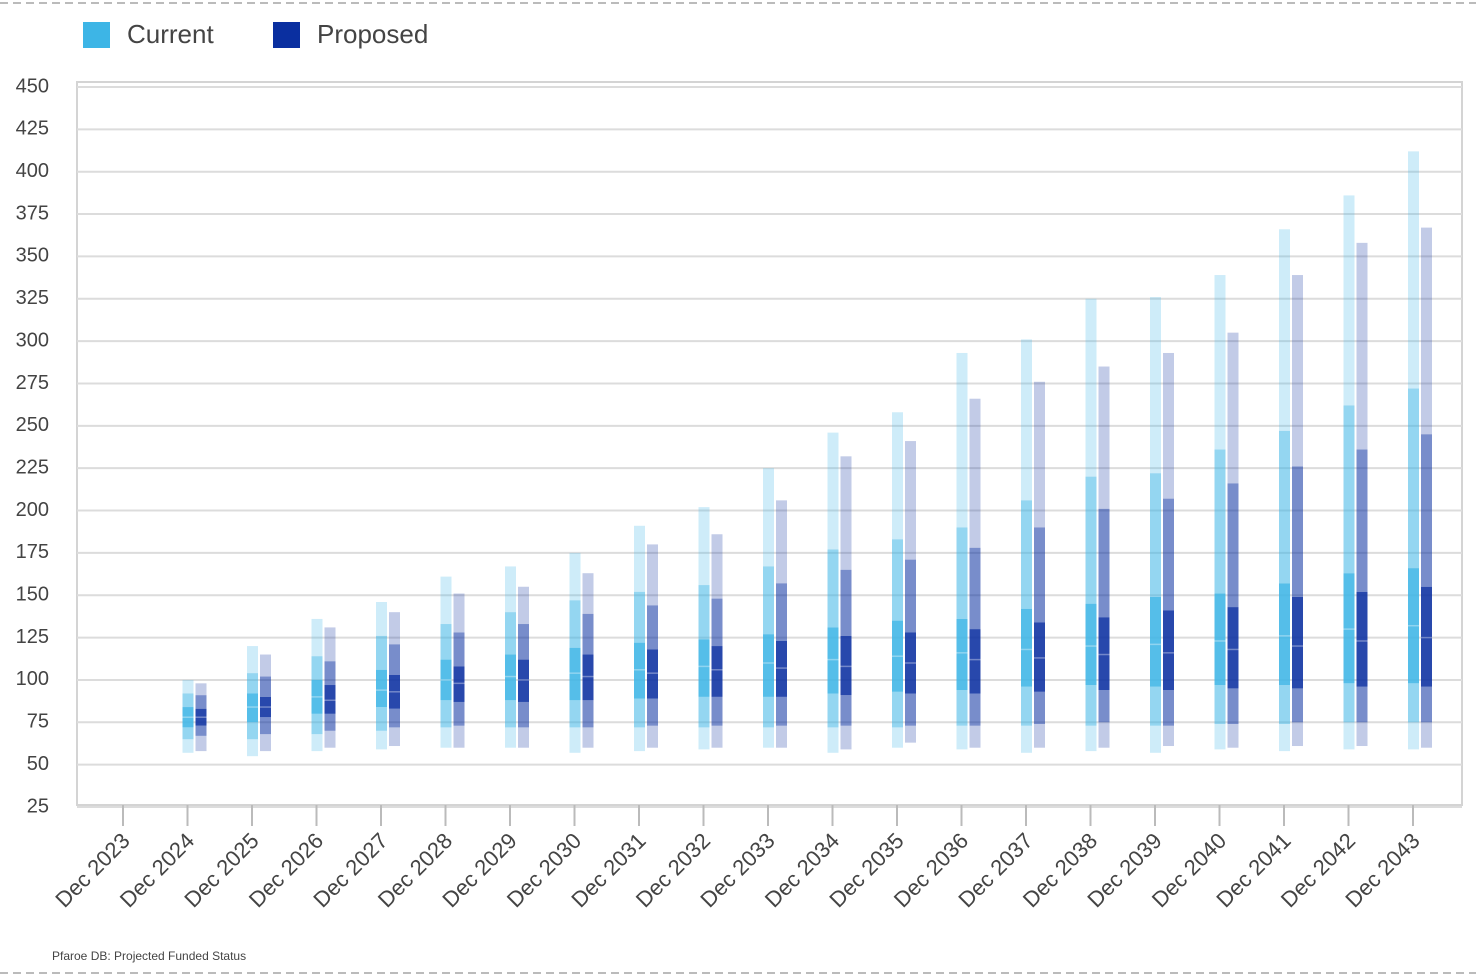  I want to click on y-tick-label: 75, so click(38, 722).